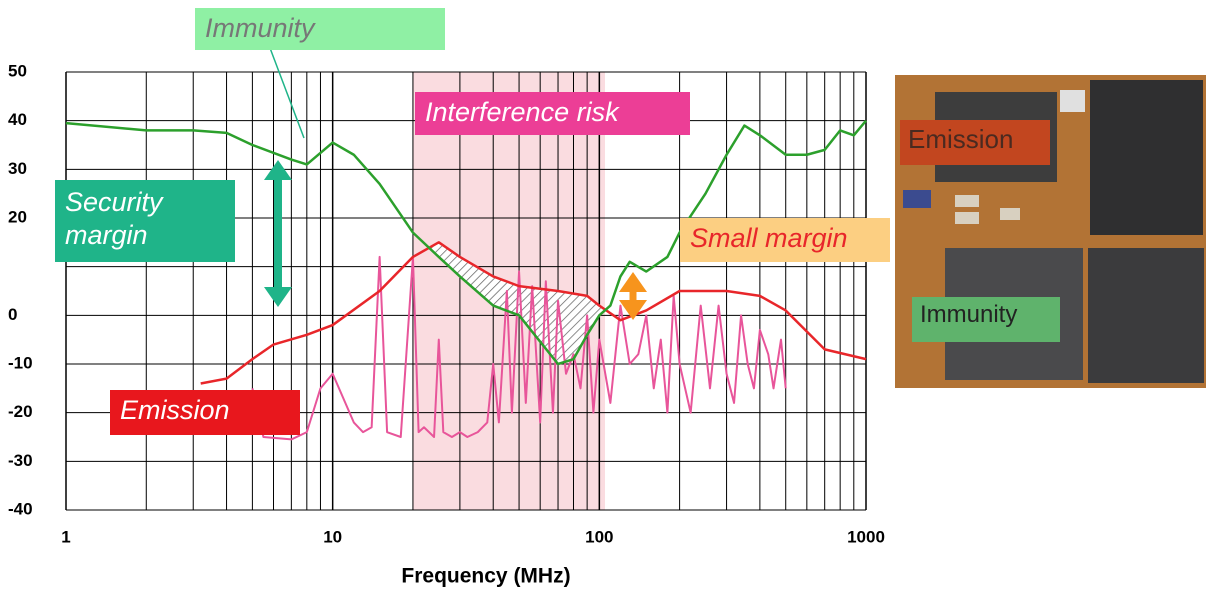 This screenshot has width=1206, height=591. I want to click on annotation-interference: Interference risk, so click(552, 113).